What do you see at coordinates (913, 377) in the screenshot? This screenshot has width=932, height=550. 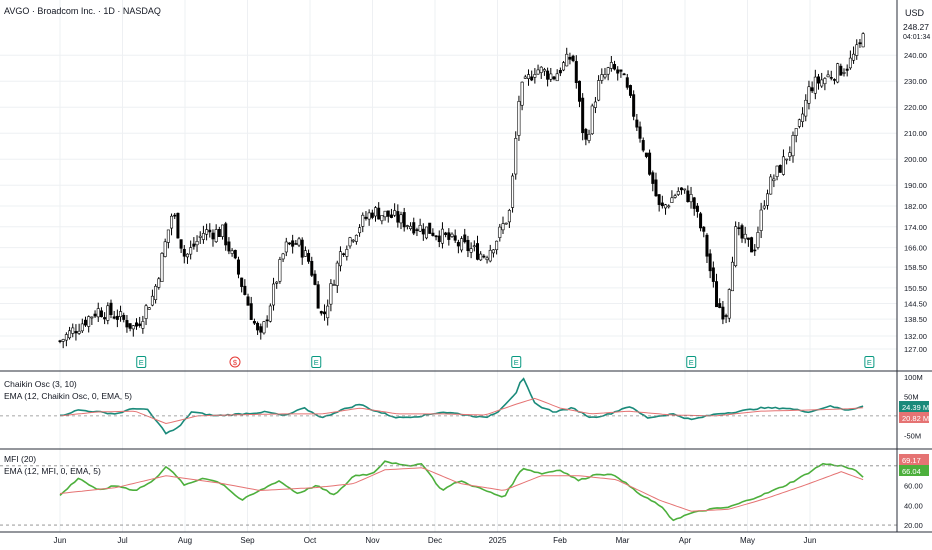 I see `chaikin-tick-label: 100M` at bounding box center [913, 377].